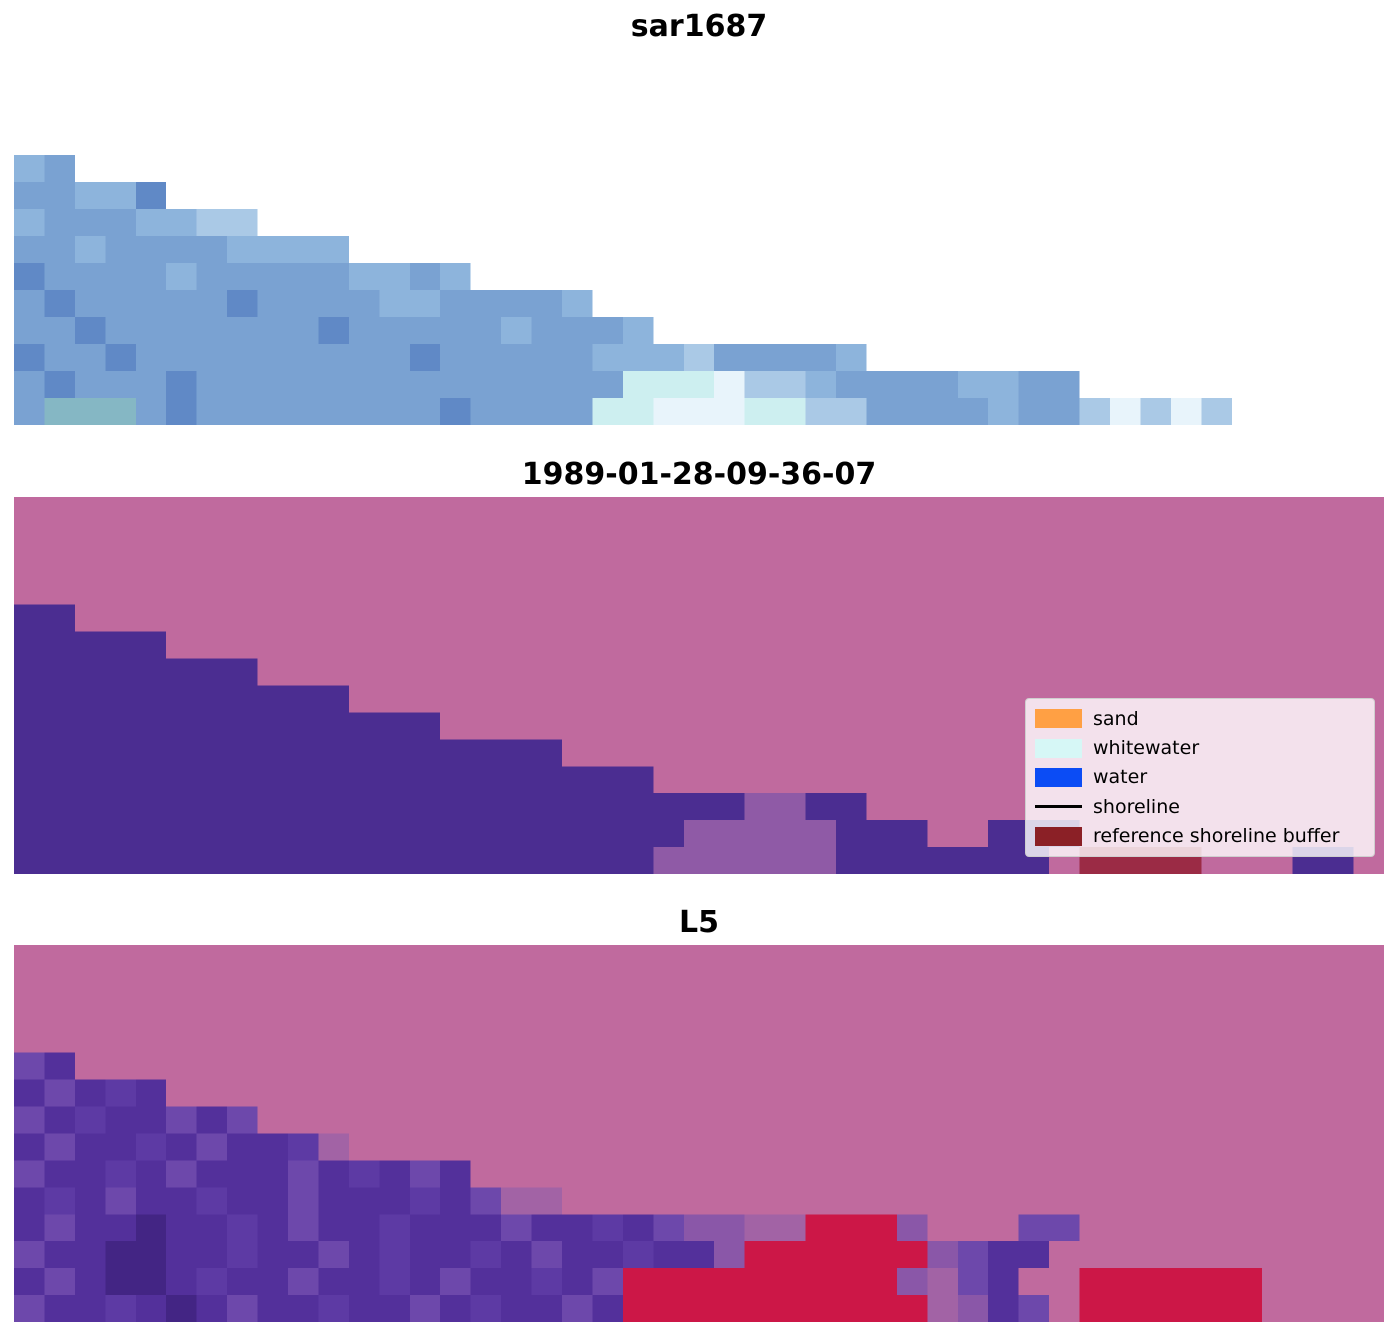 The height and width of the screenshot is (1337, 1398). I want to click on legend-item-water: water, so click(1200, 777).